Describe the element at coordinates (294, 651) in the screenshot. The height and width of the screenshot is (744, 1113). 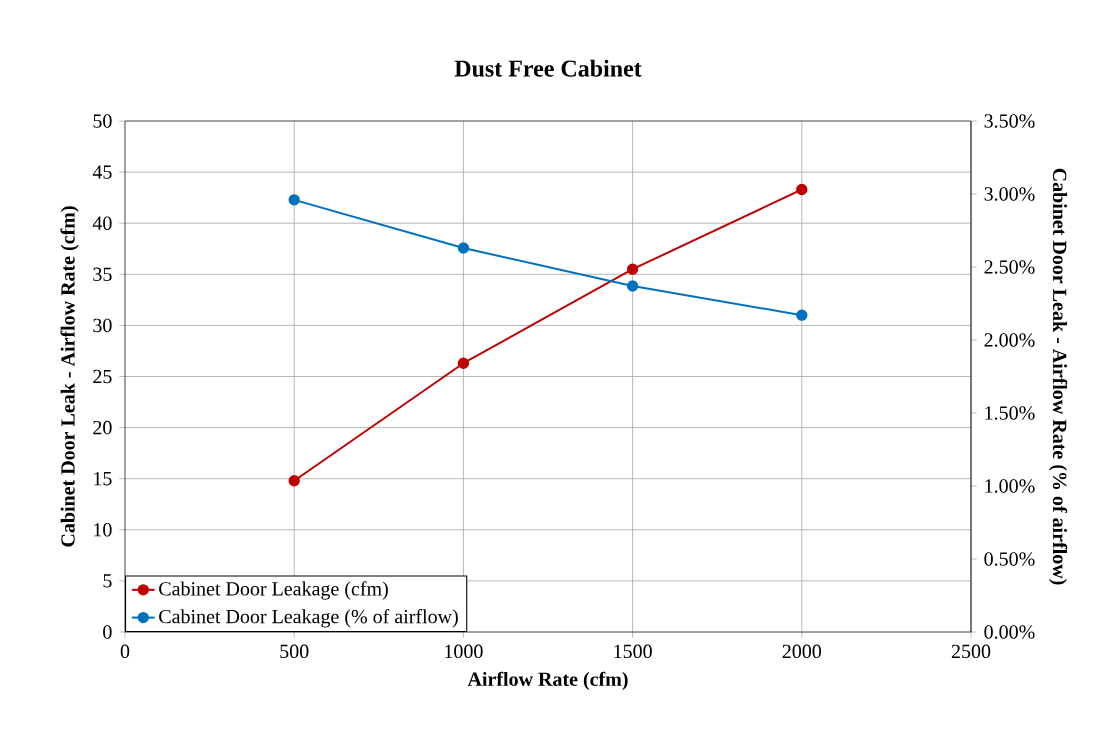
I see `x-tick-label: 500` at that location.